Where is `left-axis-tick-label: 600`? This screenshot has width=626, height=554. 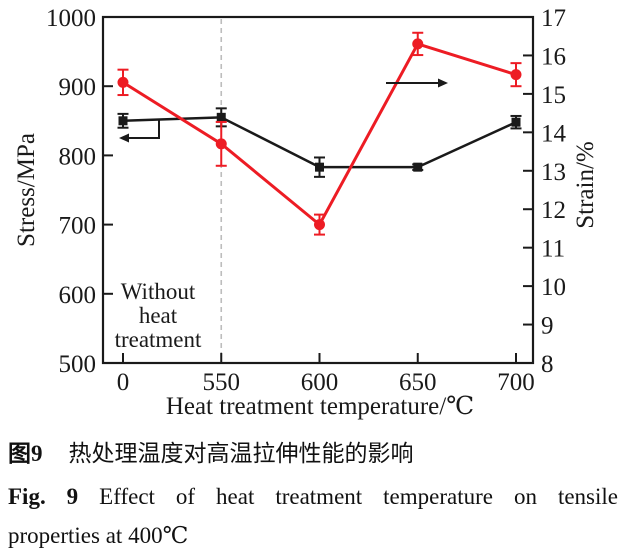
left-axis-tick-label: 600 is located at coordinates (78, 295).